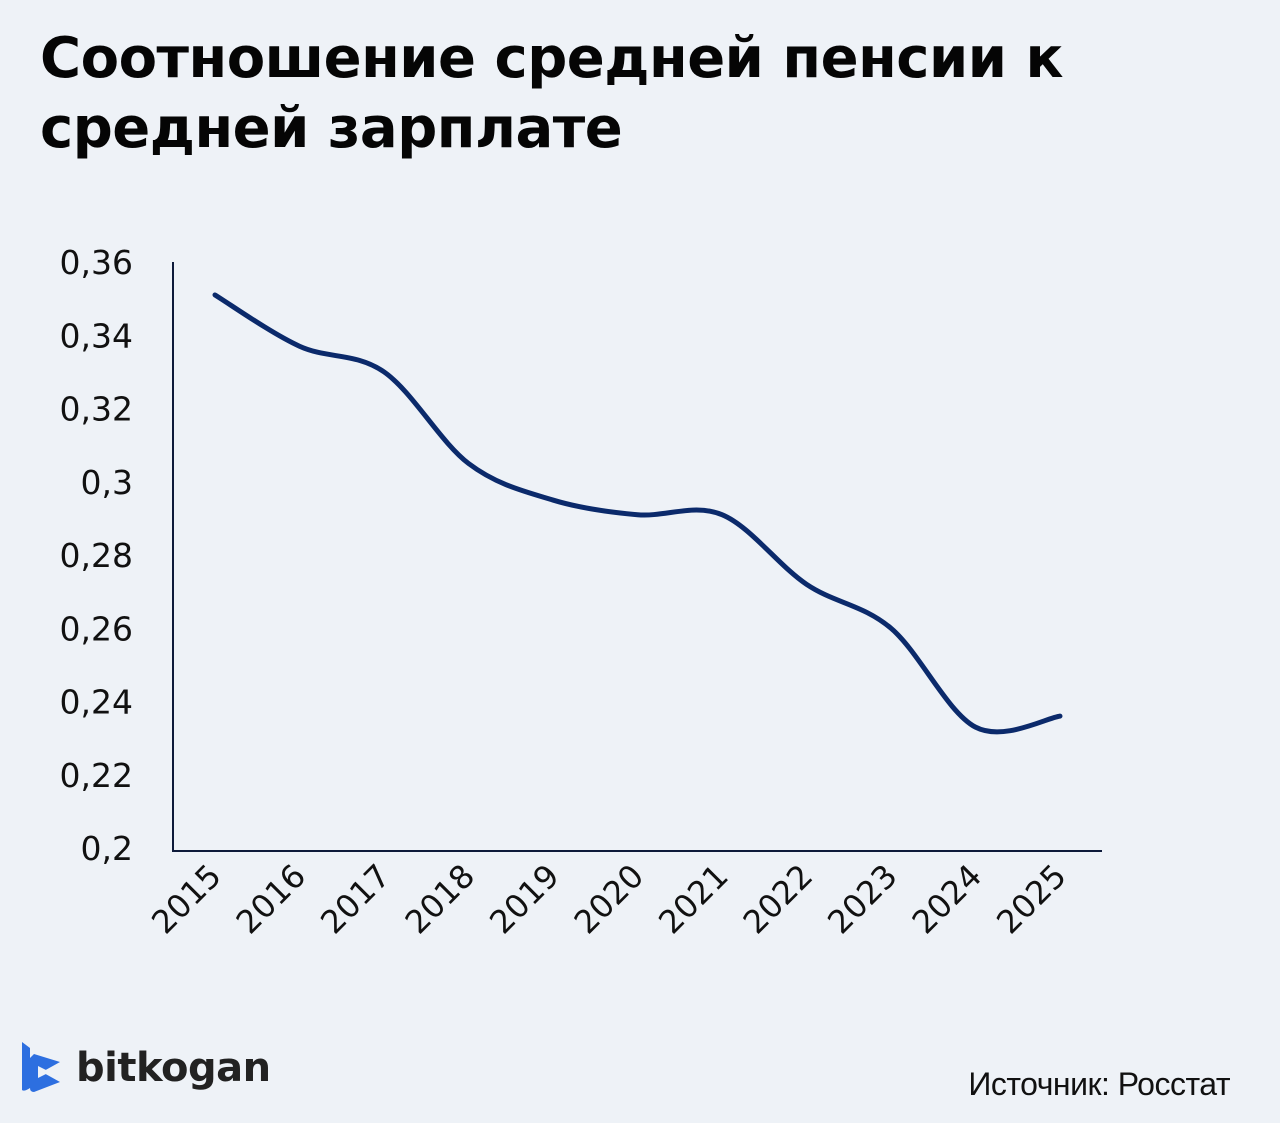  What do you see at coordinates (41, 1067) in the screenshot?
I see `bitkogan-logo-icon` at bounding box center [41, 1067].